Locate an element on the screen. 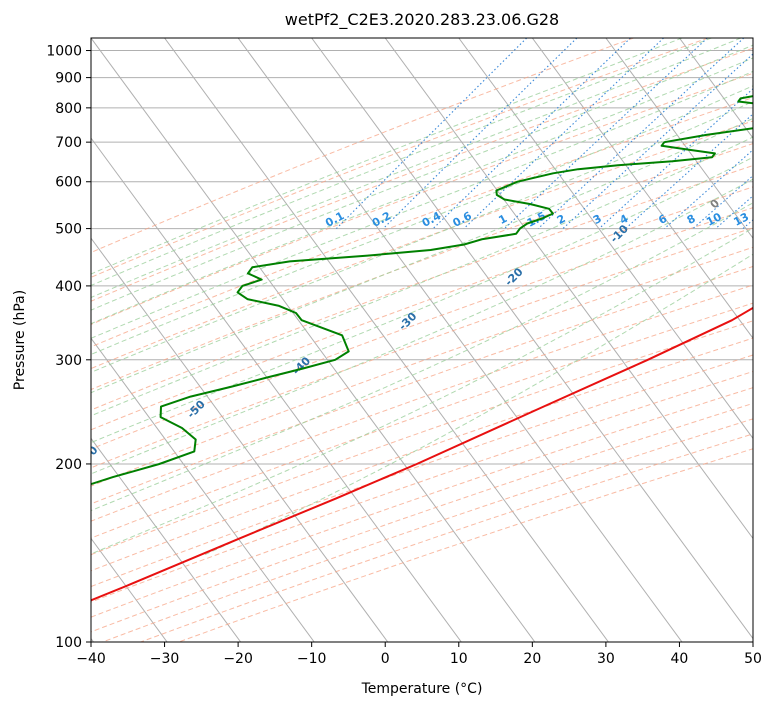  x-tick-label: −10 is located at coordinates (312, 659).